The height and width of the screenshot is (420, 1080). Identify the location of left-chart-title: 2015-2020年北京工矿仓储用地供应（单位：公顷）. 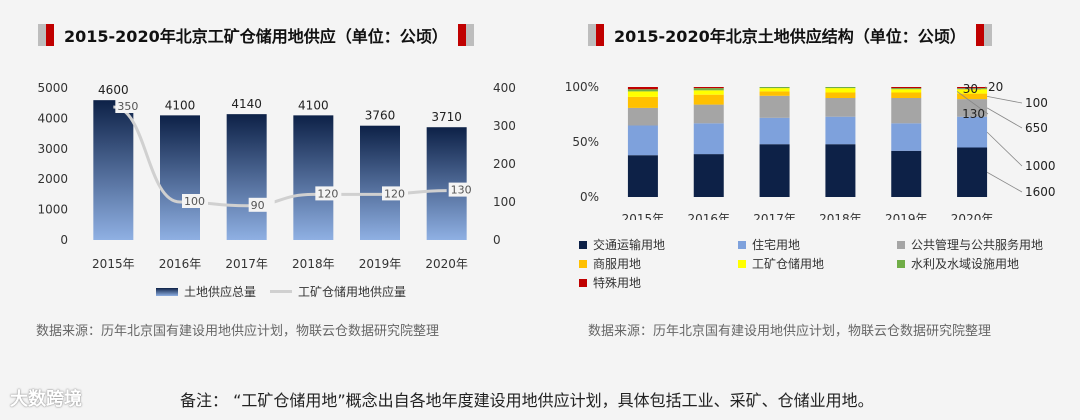
(256, 35).